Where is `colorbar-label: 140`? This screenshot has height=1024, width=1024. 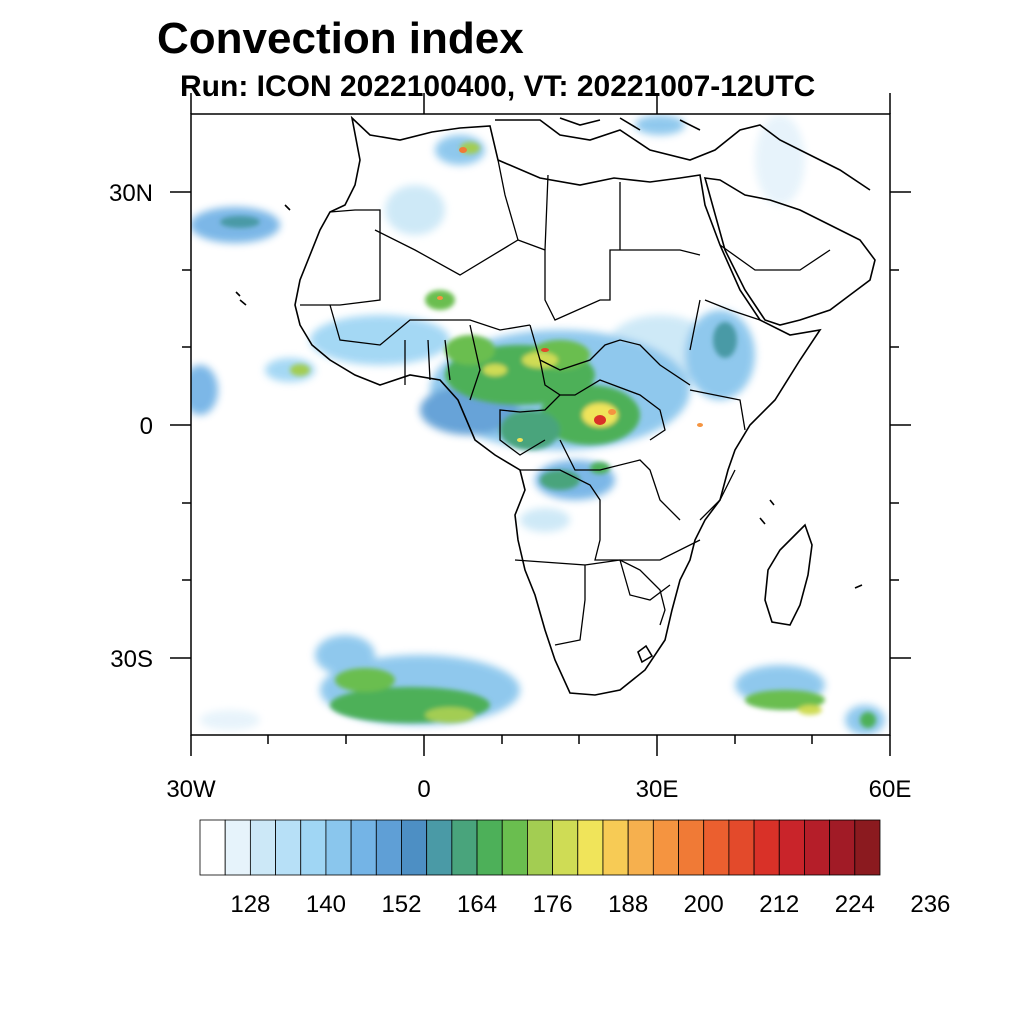 colorbar-label: 140 is located at coordinates (326, 904).